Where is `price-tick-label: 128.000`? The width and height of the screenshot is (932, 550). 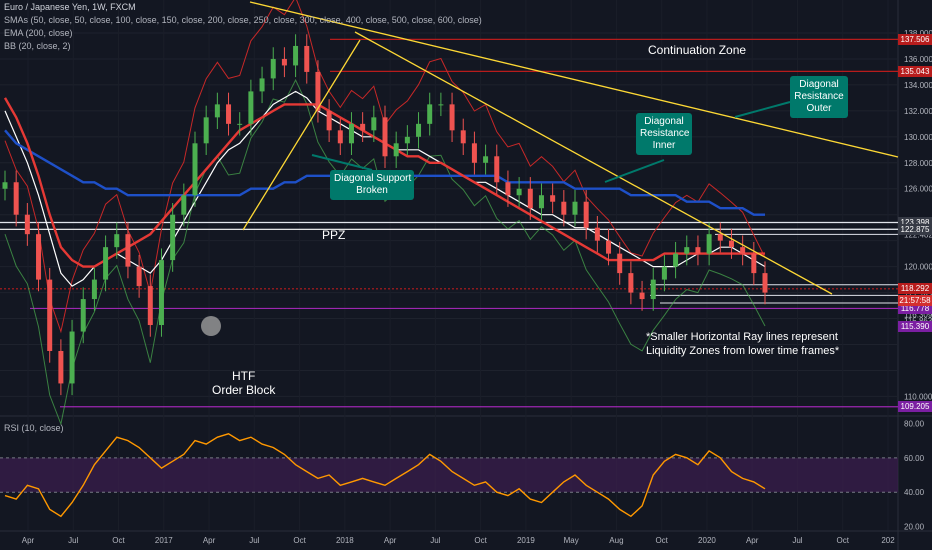 price-tick-label: 128.000 is located at coordinates (918, 163).